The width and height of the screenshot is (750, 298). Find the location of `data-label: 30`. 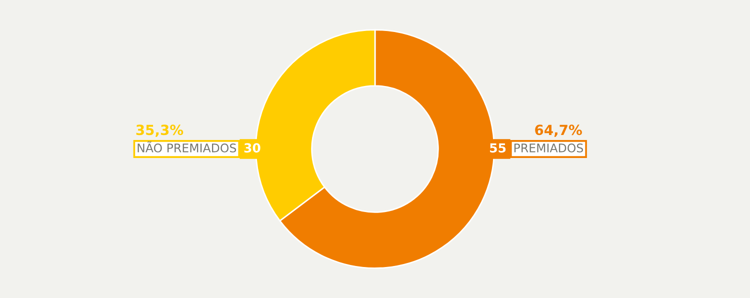

data-label: 30 is located at coordinates (252, 148).